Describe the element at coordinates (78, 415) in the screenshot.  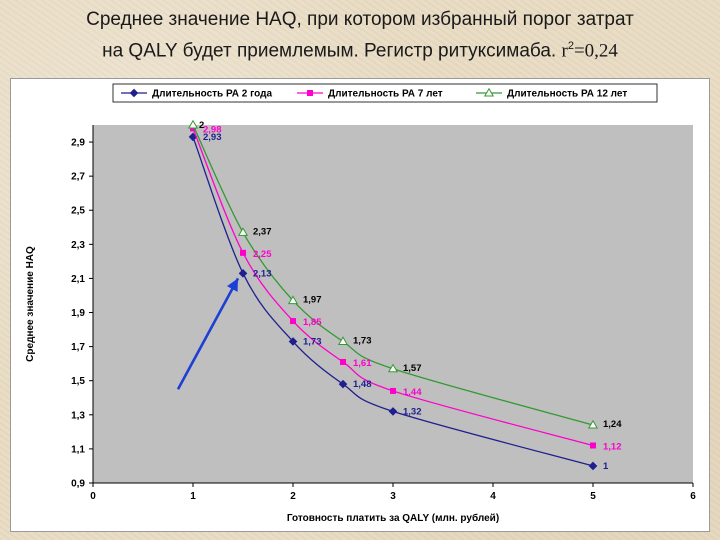
I see `y-tick-label: 1,3` at that location.